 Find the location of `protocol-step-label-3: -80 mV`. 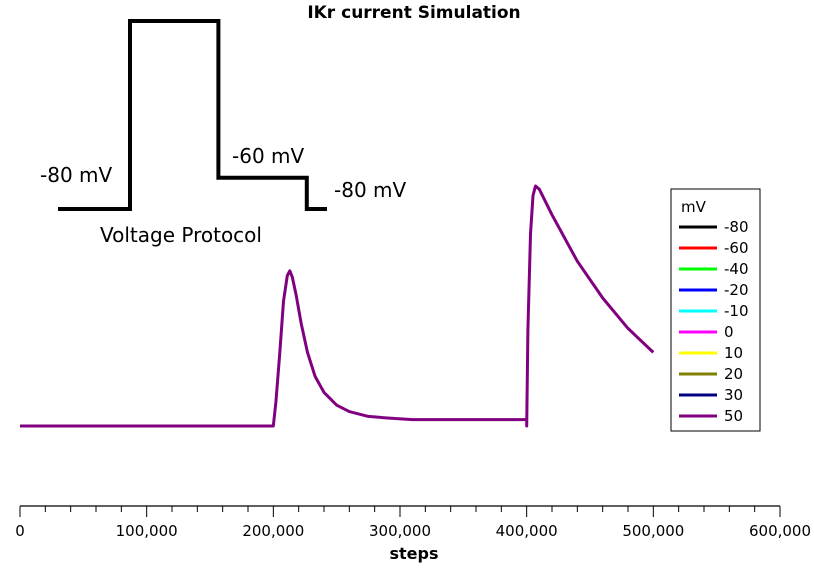

protocol-step-label-3: -80 mV is located at coordinates (370, 190).